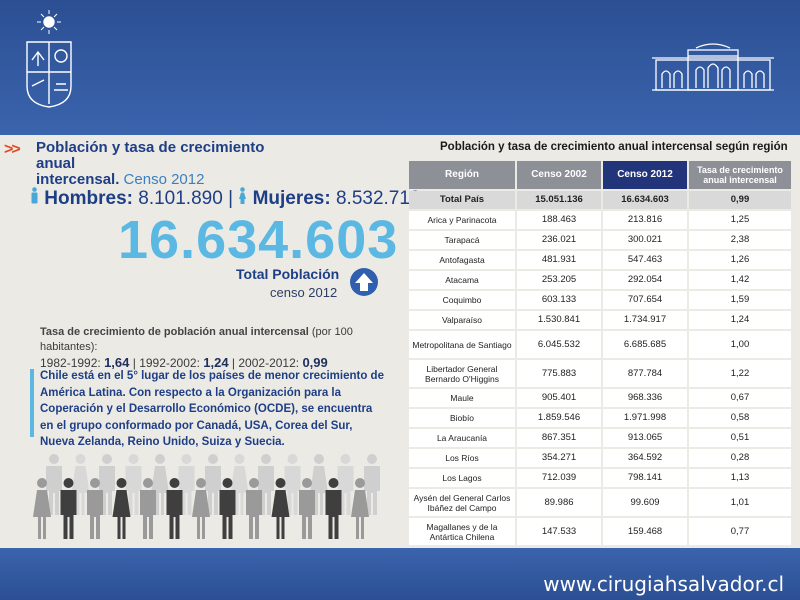  I want to click on census-2002-value: 147.533, so click(558, 531).